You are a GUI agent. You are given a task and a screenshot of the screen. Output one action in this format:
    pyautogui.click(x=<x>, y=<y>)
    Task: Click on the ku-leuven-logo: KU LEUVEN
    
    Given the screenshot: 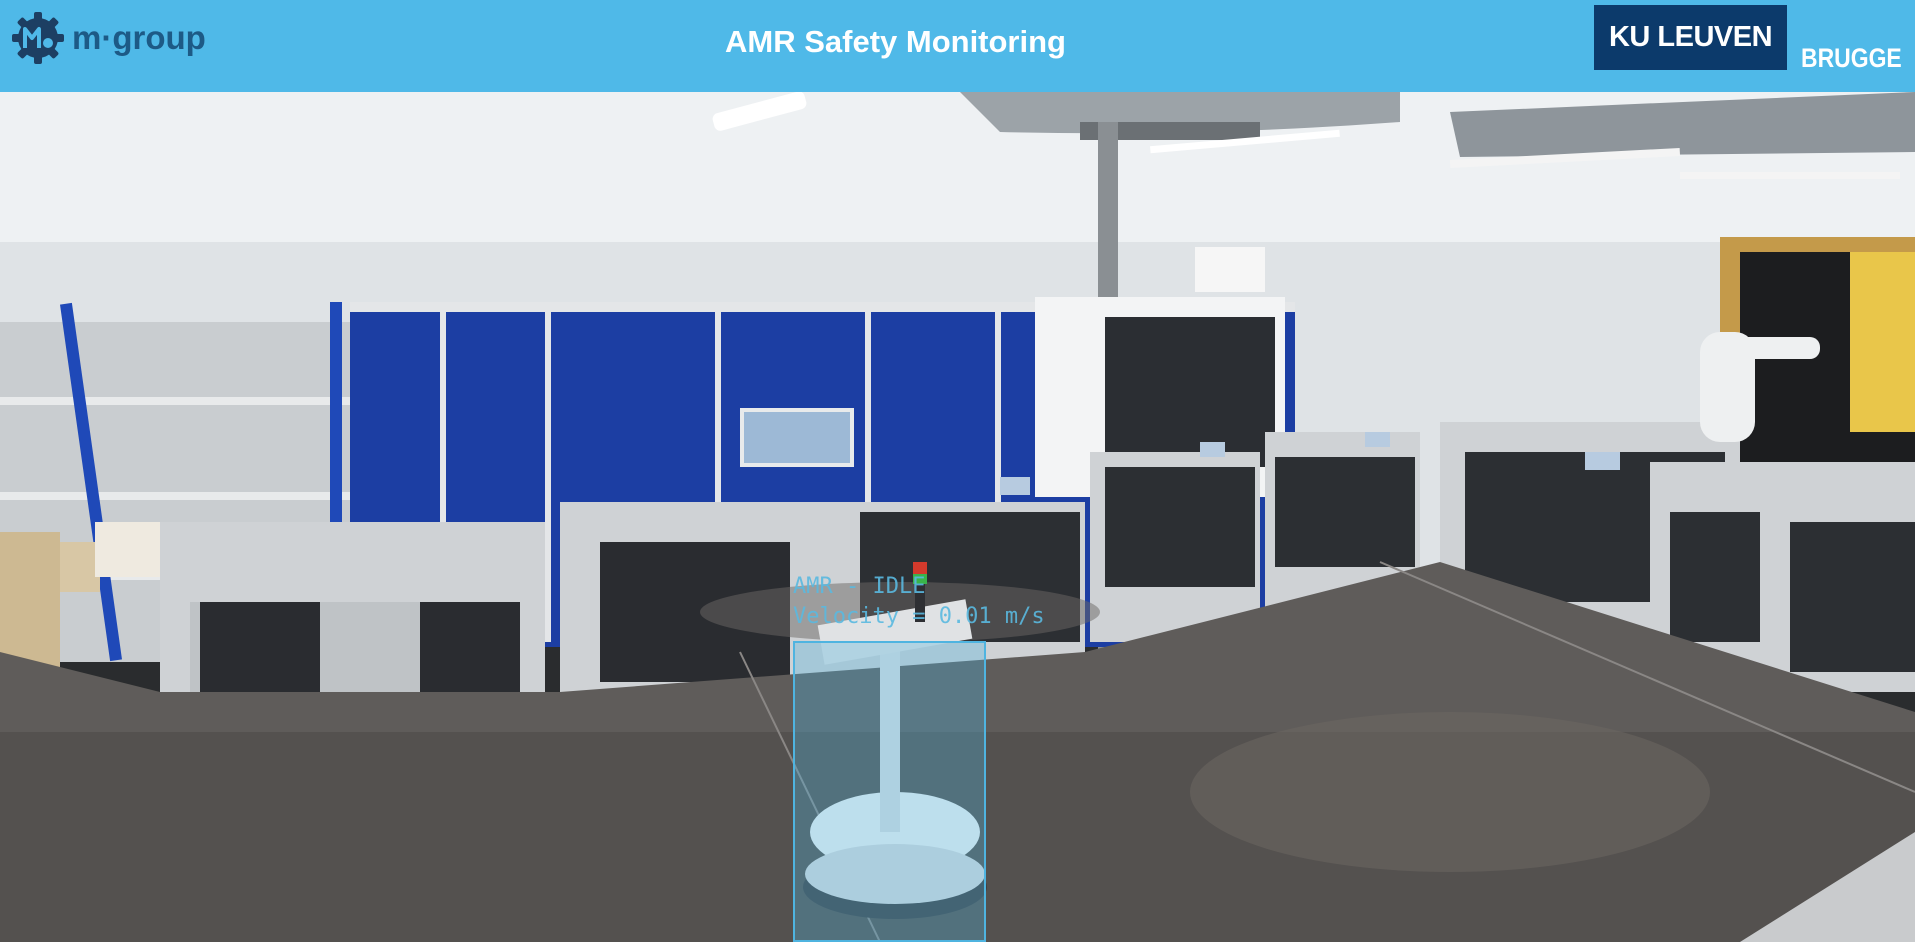 What is the action you would take?
    pyautogui.click(x=1690, y=37)
    